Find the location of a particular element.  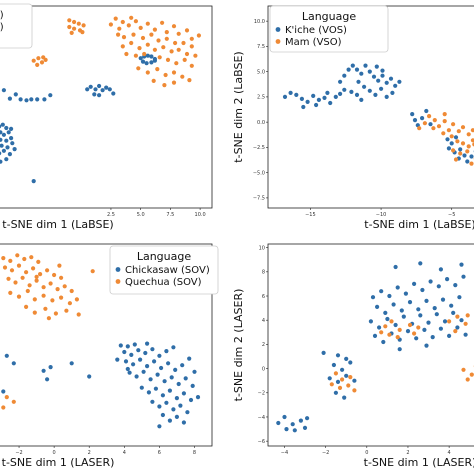

x-tick-label: −4 is located at coordinates (284, 453).